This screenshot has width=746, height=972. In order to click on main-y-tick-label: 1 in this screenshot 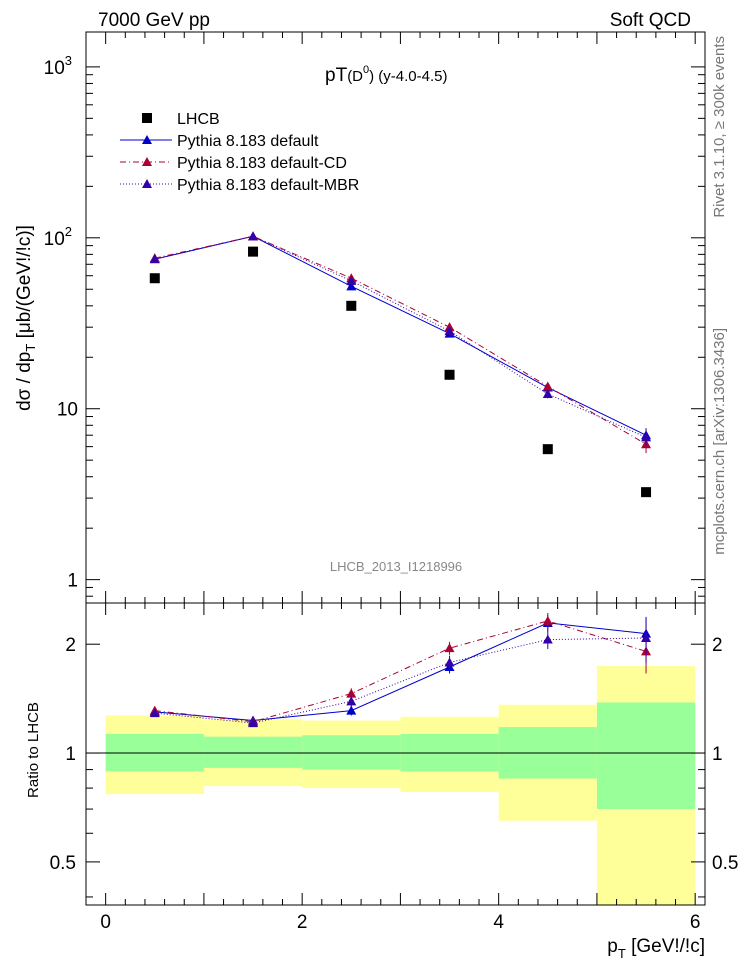, I will do `click(72, 581)`.